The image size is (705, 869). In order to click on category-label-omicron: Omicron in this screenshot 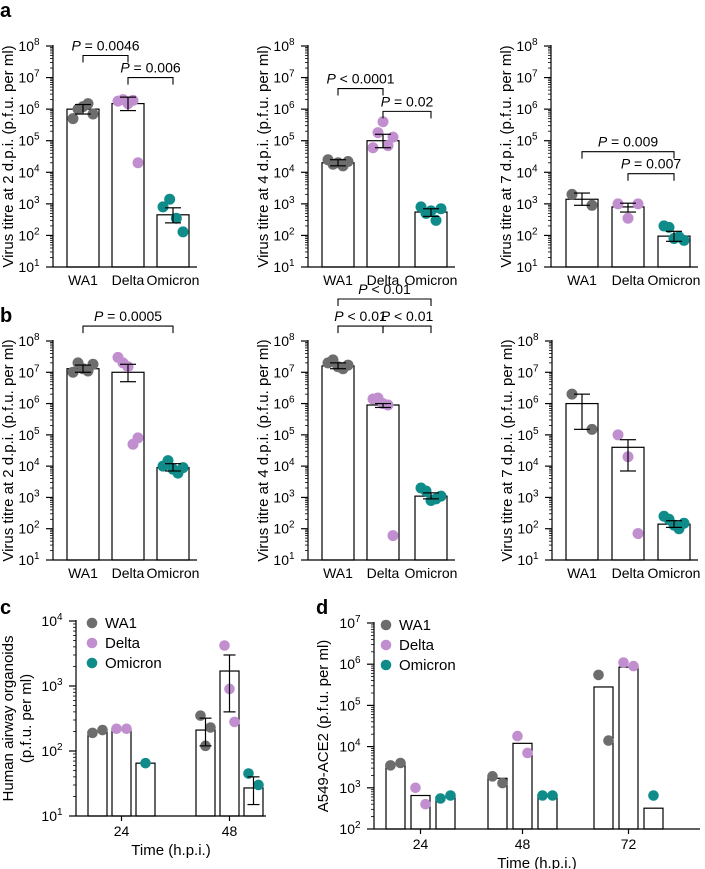, I will do `click(674, 573)`.